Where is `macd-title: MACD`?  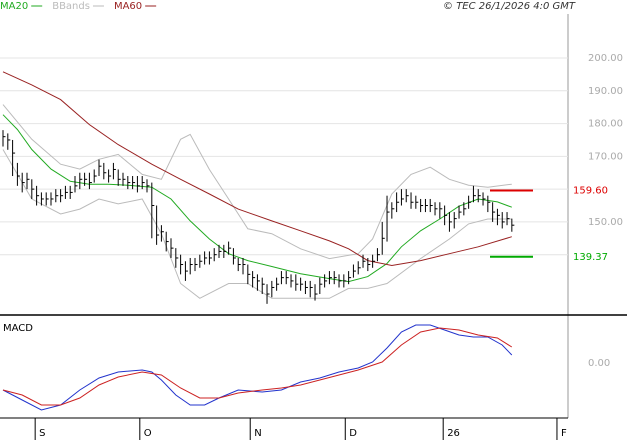
macd-title: MACD is located at coordinates (18, 328).